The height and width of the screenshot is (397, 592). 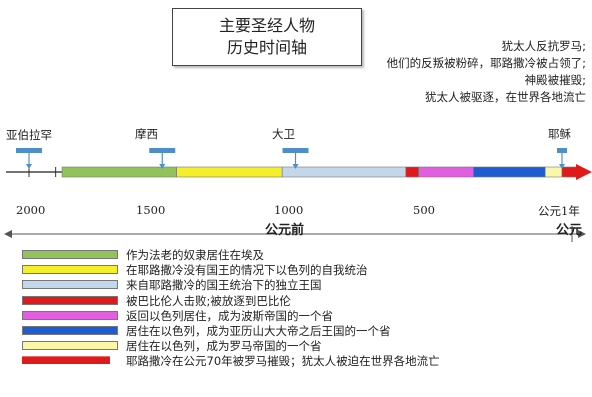 I want to click on legend-label: 被巴比伦人击败;被放逐到巴比伦, so click(x=208, y=300).